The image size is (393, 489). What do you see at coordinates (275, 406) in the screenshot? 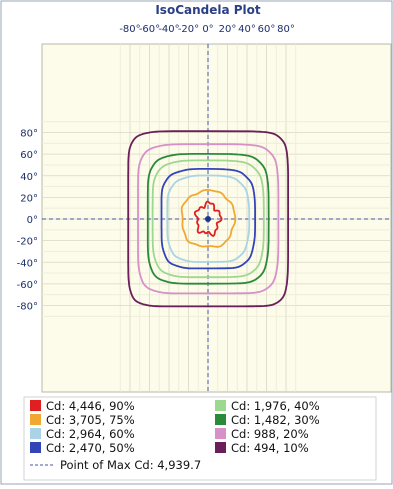
I see `legend-label: Cd: 1,976, 40%` at bounding box center [275, 406].